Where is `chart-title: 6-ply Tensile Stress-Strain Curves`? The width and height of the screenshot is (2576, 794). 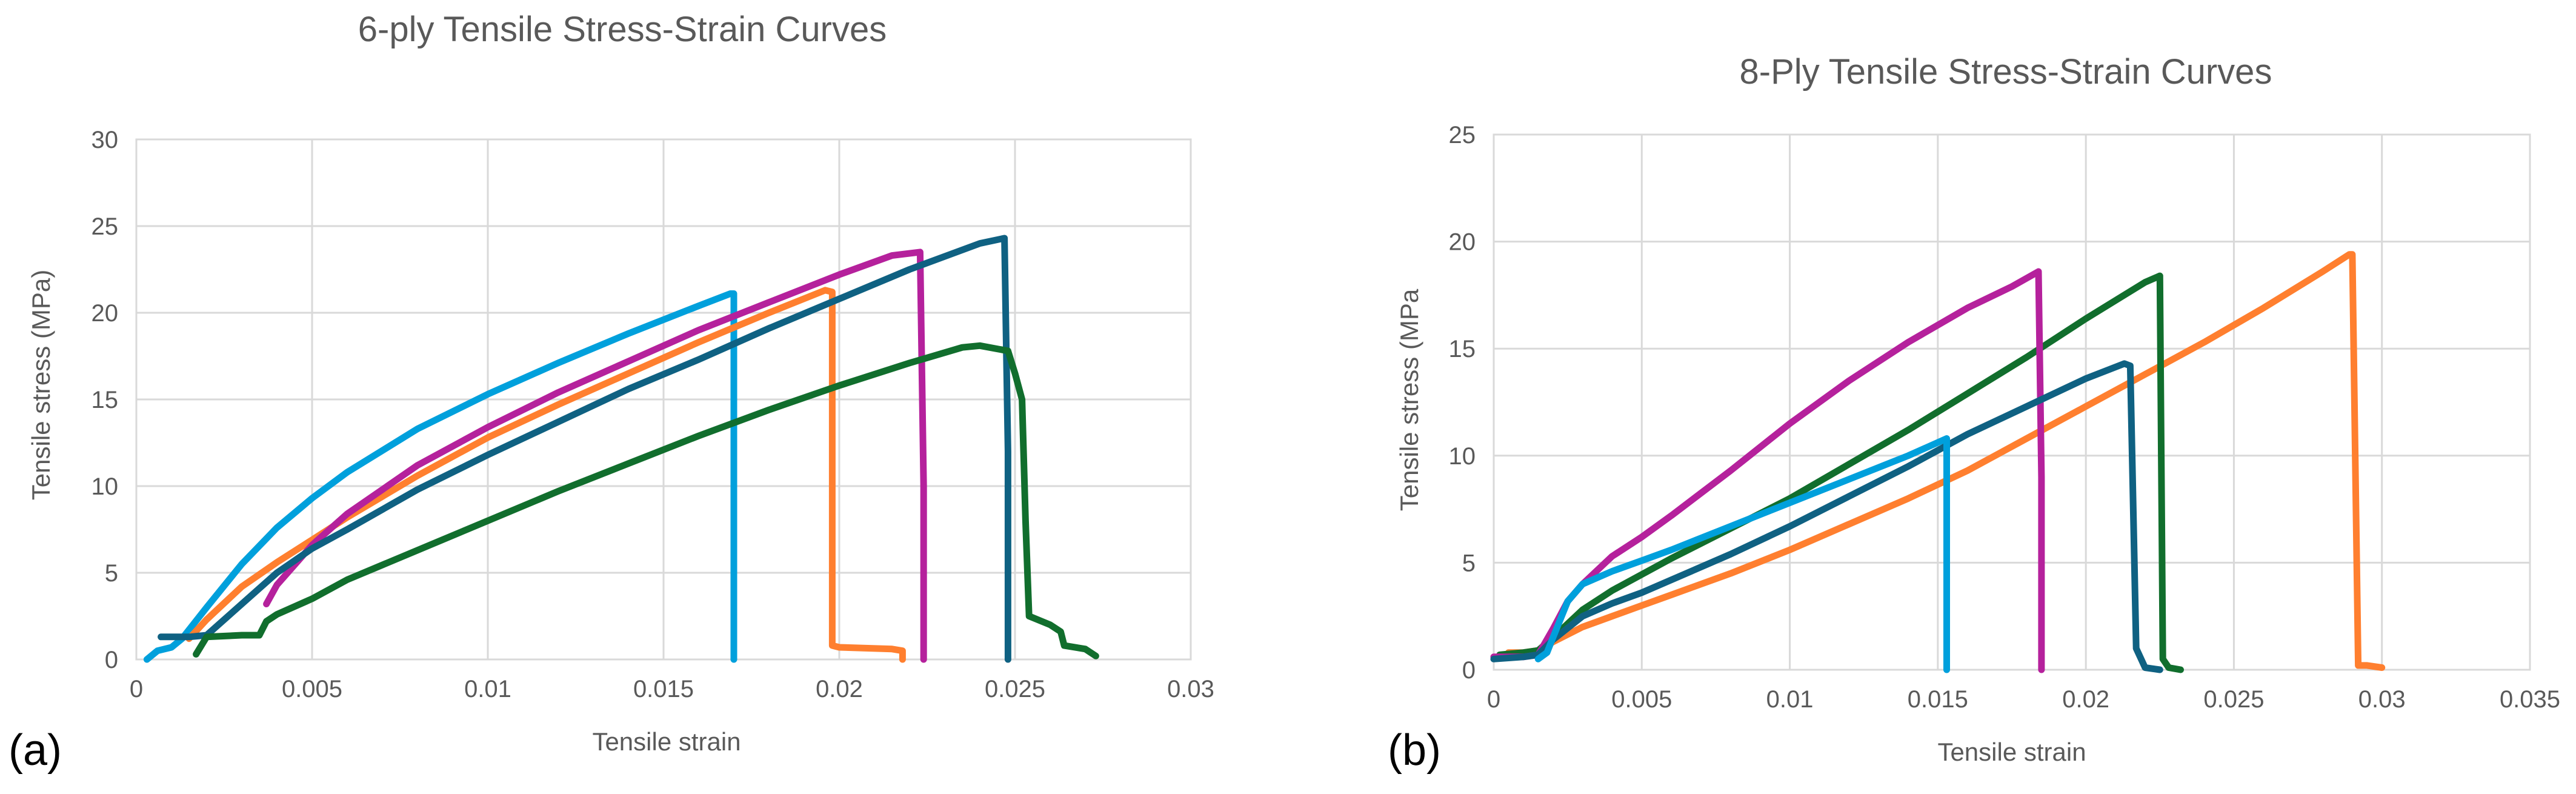 chart-title: 6-ply Tensile Stress-Strain Curves is located at coordinates (622, 29).